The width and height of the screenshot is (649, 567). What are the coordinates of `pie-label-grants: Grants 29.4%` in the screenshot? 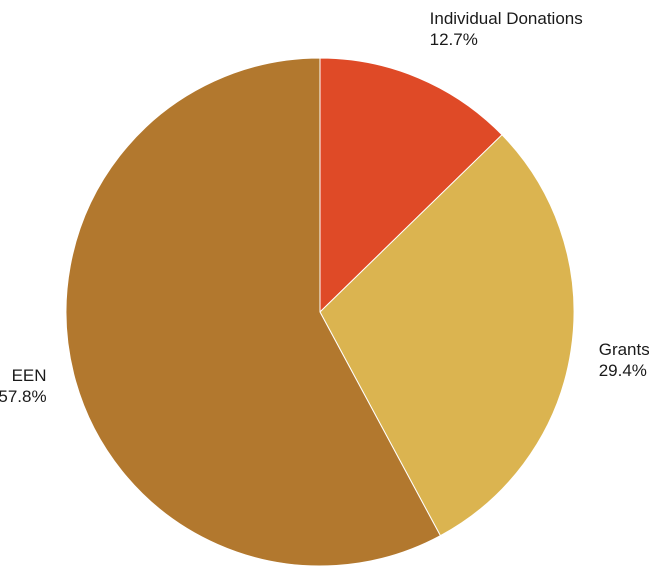 It's located at (624, 360).